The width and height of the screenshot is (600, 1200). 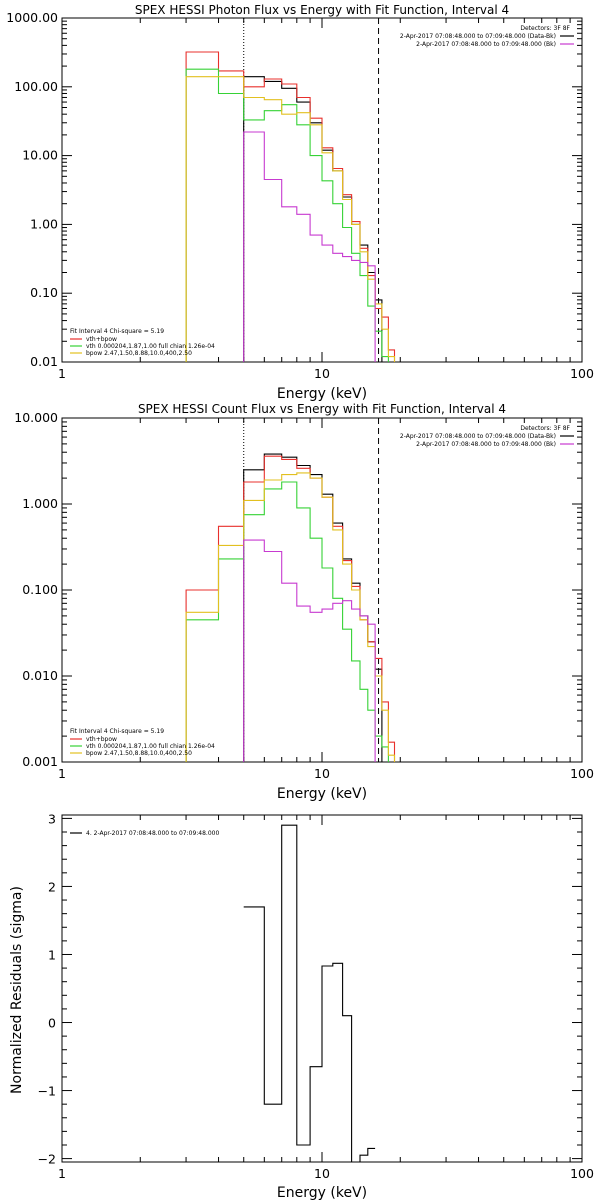 I want to click on series-red-histogram, so click(x=290, y=608).